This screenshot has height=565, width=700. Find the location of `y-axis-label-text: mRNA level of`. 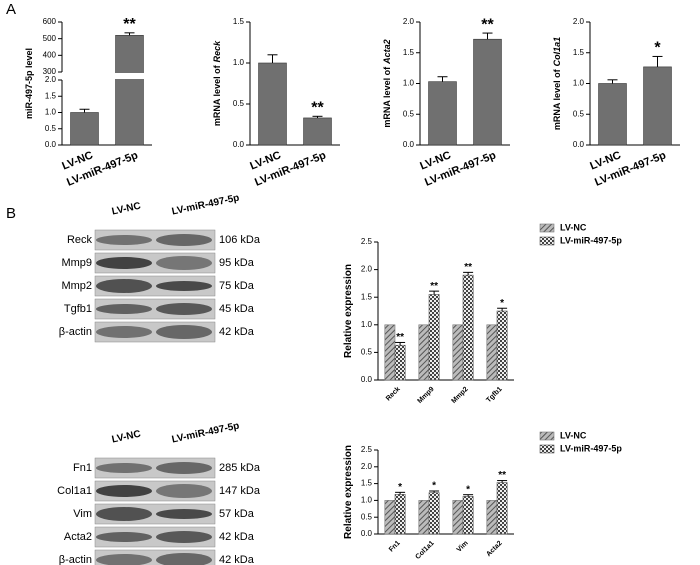

y-axis-label-text: mRNA level of is located at coordinates (217, 95).